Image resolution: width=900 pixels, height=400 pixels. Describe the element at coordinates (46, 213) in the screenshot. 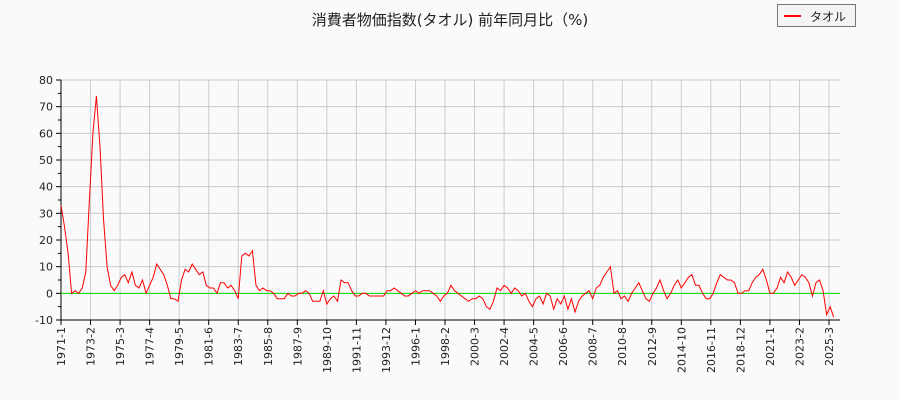

I see `y-tick-label: 30` at that location.